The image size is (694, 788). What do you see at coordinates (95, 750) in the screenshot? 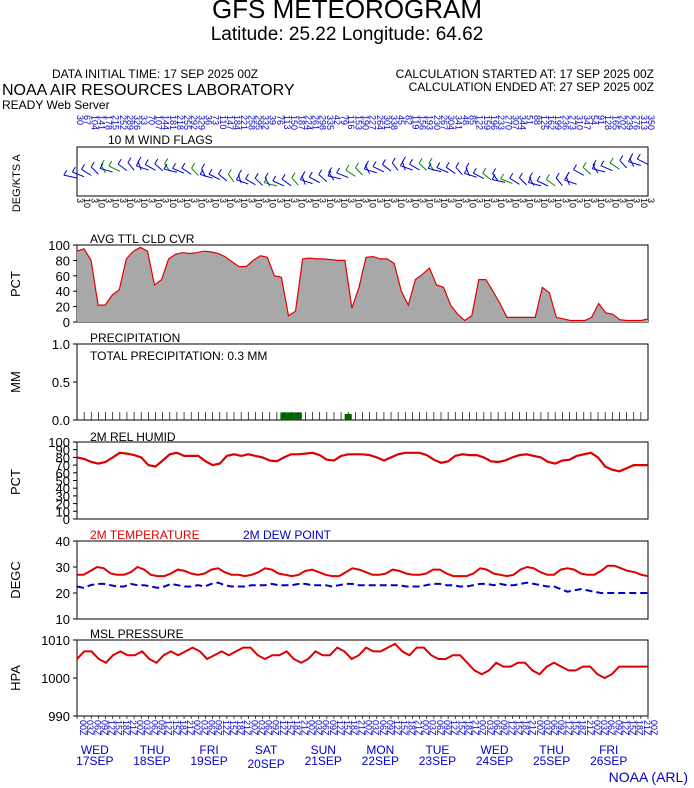
I see `day-of-week: WED` at bounding box center [95, 750].